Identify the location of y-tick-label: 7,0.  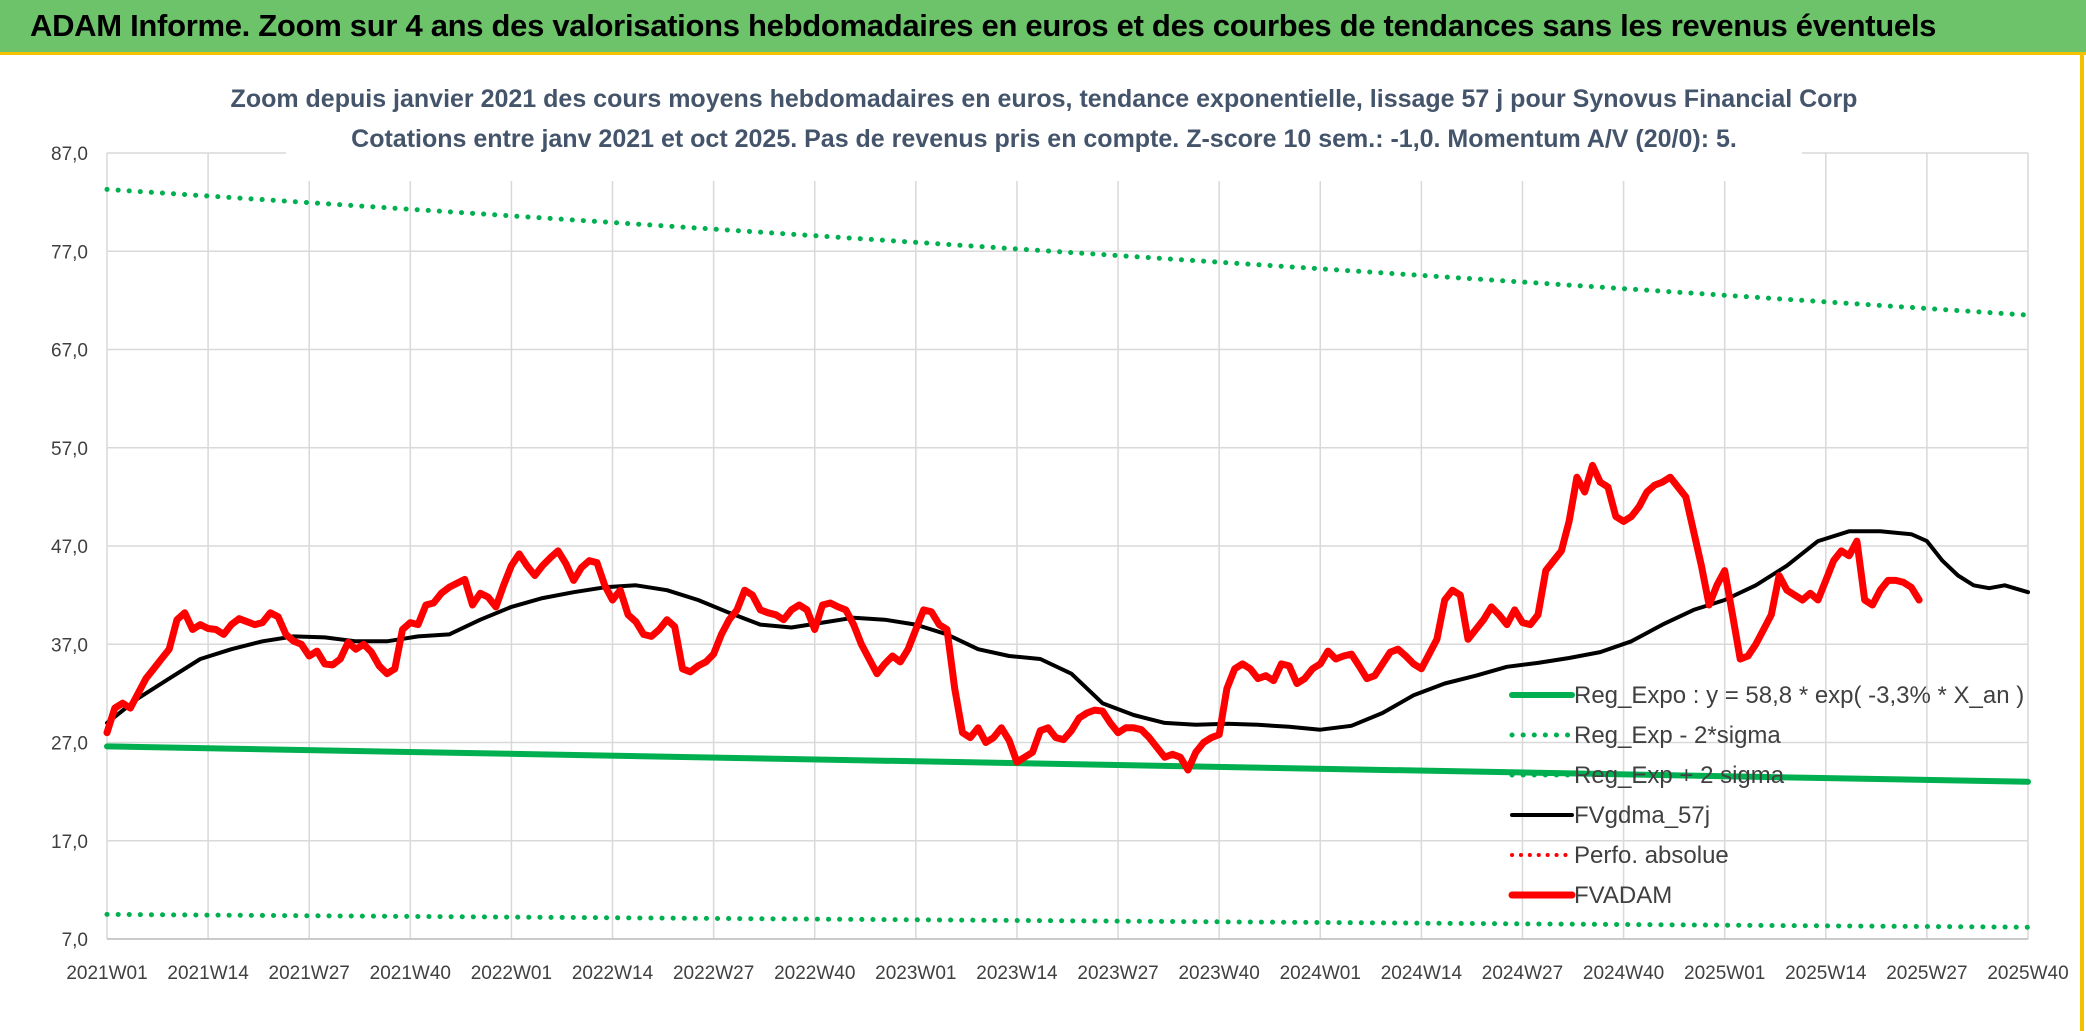
(75, 940).